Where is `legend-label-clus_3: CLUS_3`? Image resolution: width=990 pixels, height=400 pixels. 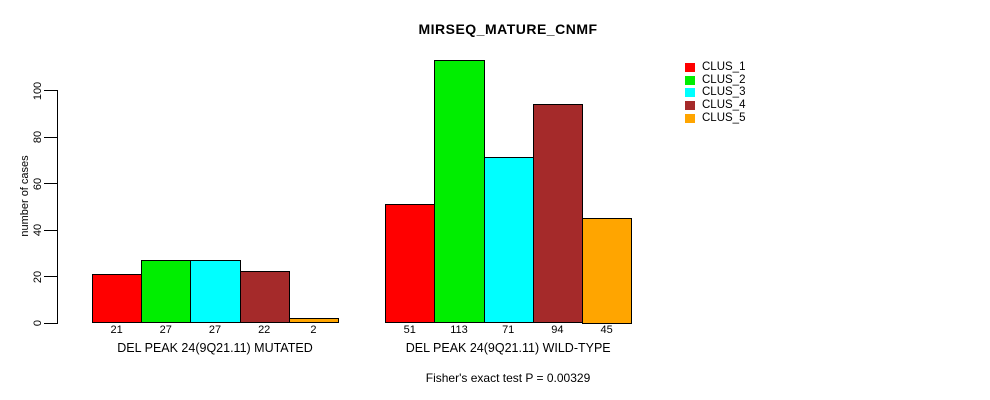 legend-label-clus_3: CLUS_3 is located at coordinates (724, 92).